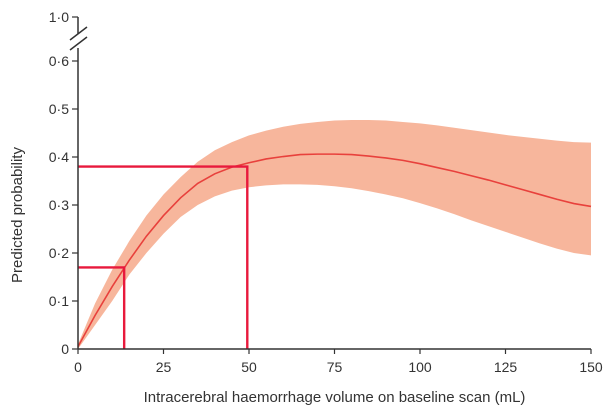 The width and height of the screenshot is (607, 411). Describe the element at coordinates (335, 367) in the screenshot. I see `x-tick-label: 75` at that location.